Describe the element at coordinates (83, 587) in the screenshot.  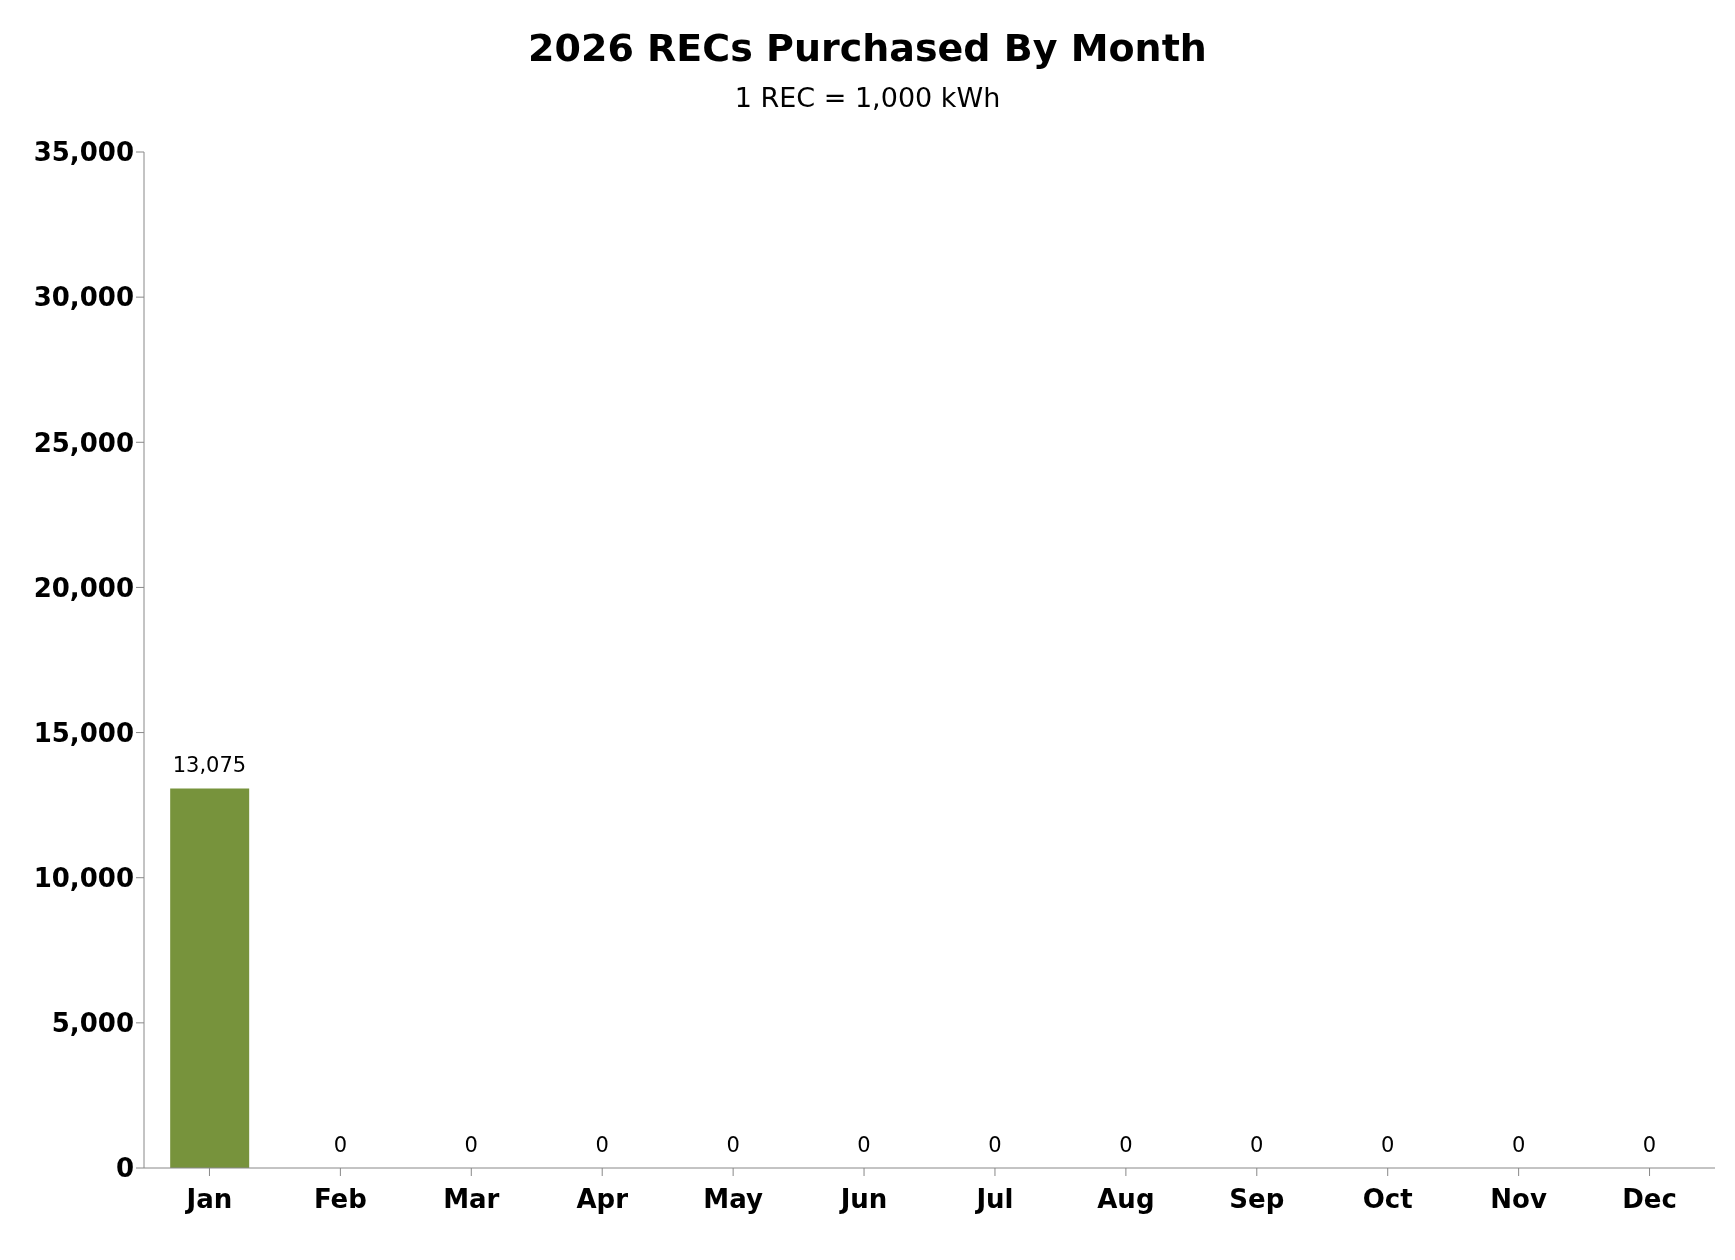
I see `y-tick-label: 20,000` at that location.